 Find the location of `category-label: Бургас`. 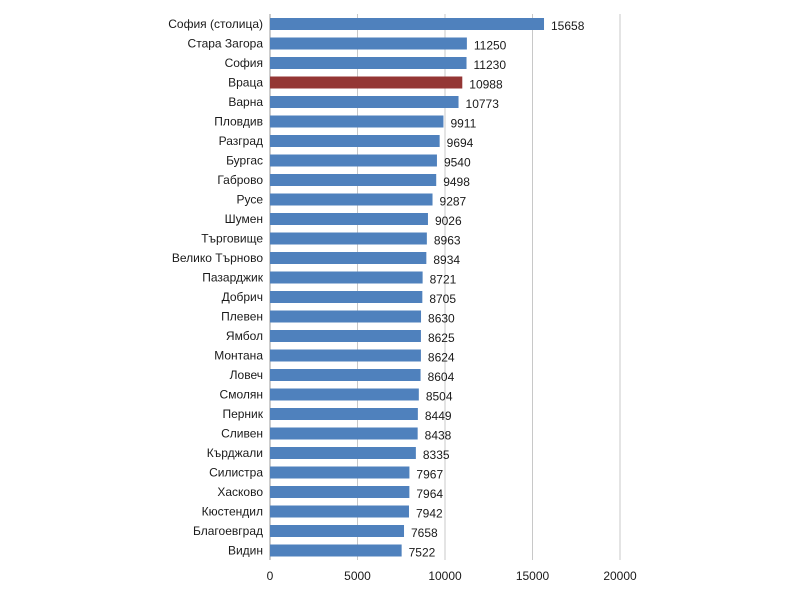

category-label: Бургас is located at coordinates (244, 161).